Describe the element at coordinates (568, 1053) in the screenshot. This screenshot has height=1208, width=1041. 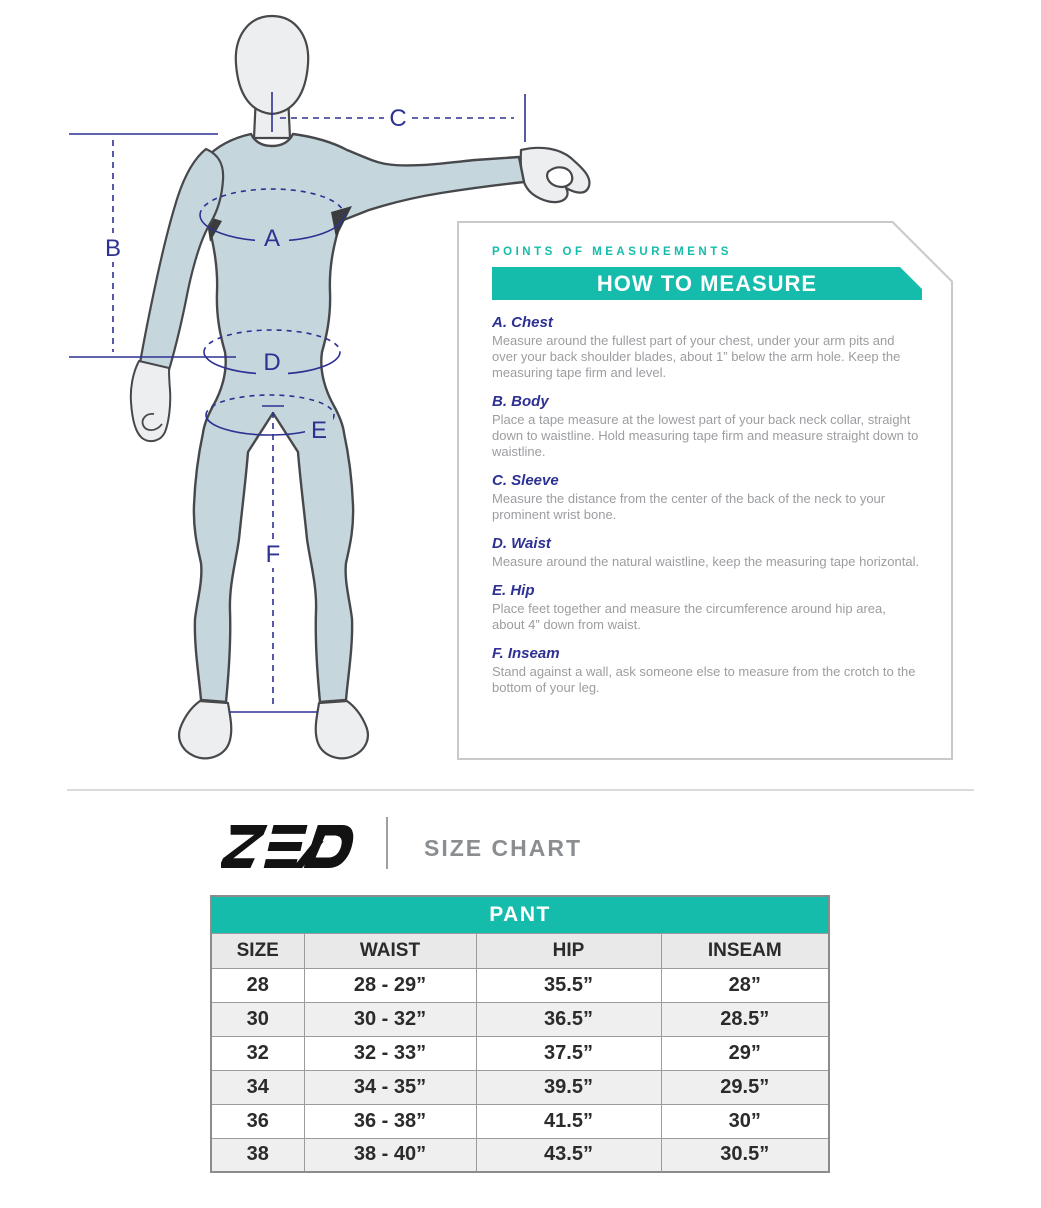
I see `cell-hip: 37.5”` at that location.